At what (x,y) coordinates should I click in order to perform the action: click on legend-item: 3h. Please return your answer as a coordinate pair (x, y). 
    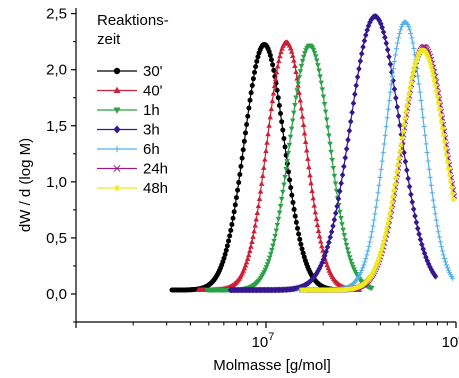
    Looking at the image, I should click on (128, 130).